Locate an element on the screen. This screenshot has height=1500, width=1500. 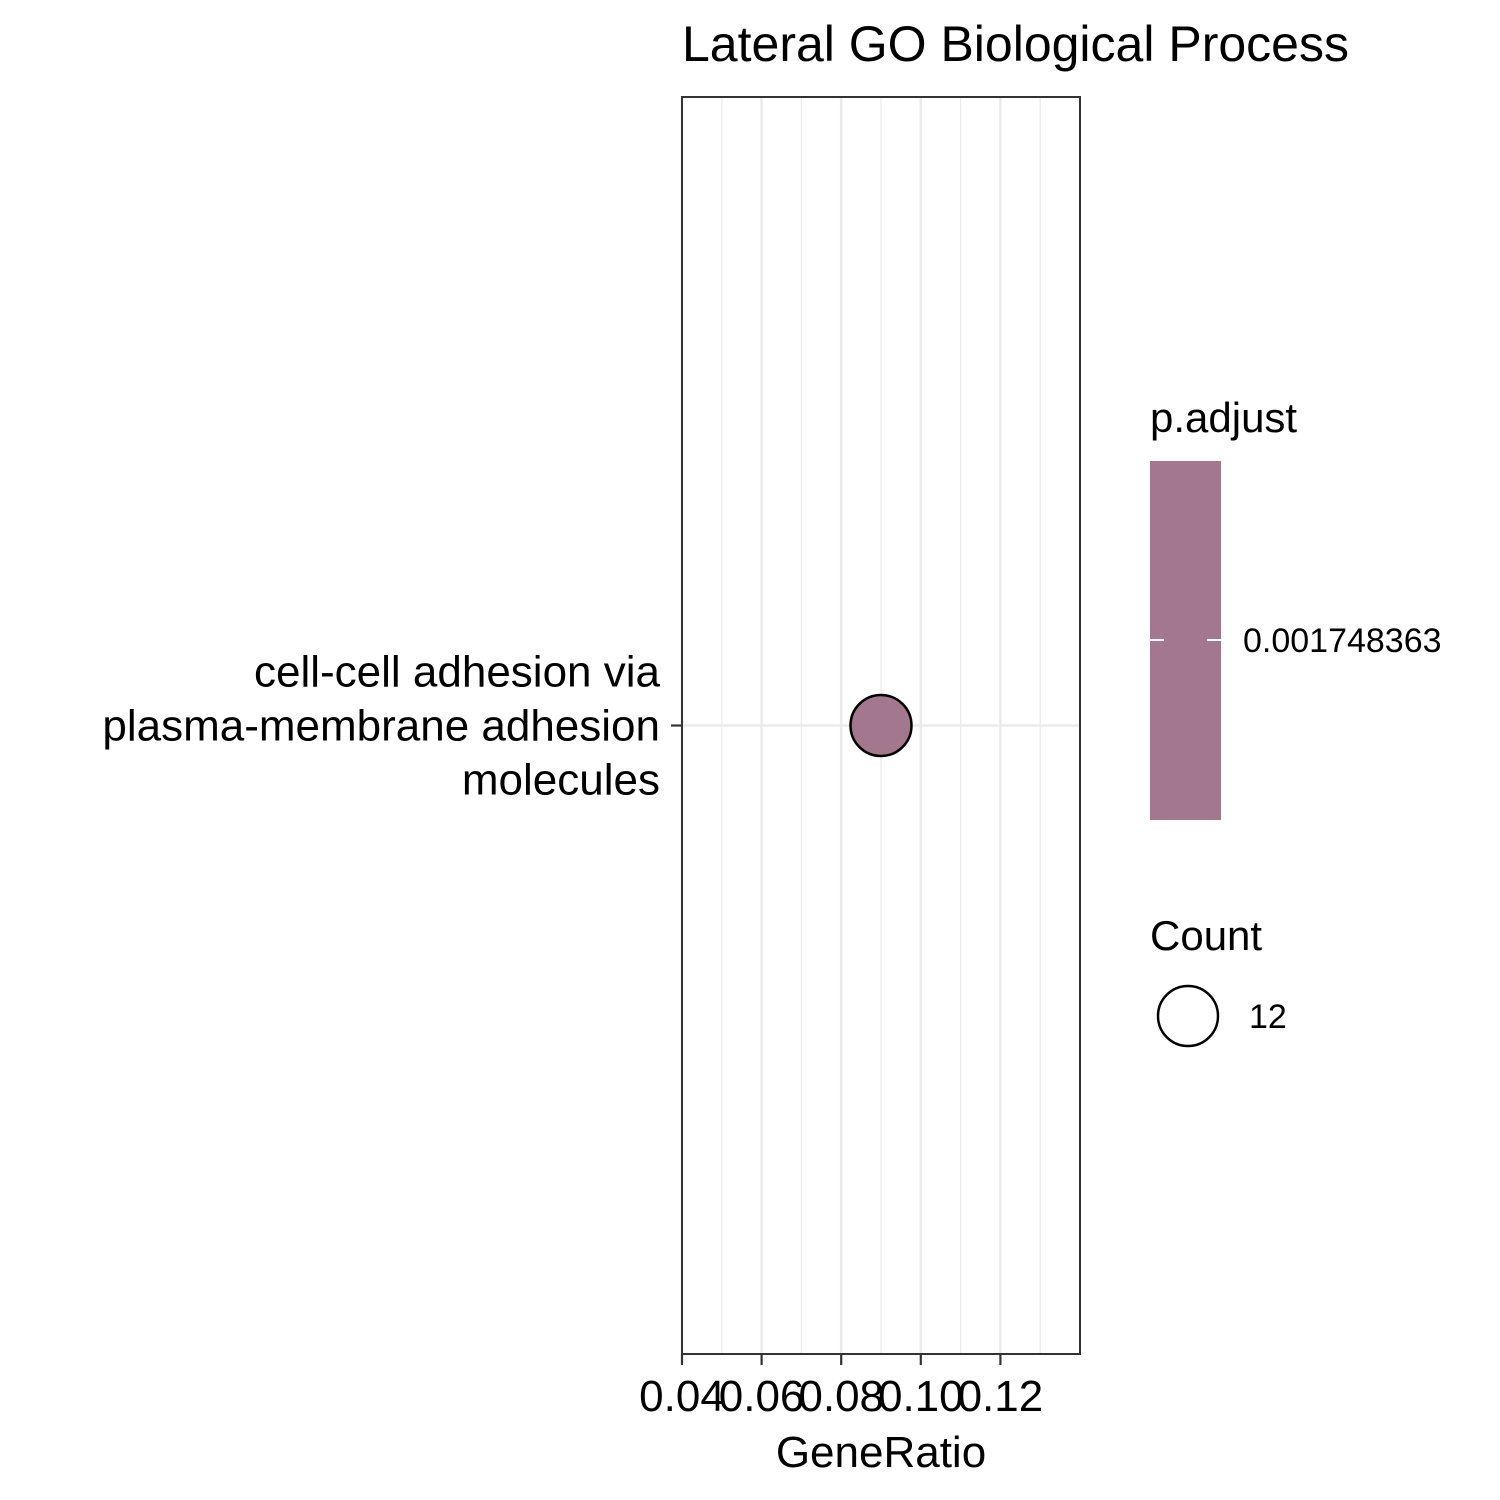
x-axis-title: GeneRatio is located at coordinates (881, 1452).